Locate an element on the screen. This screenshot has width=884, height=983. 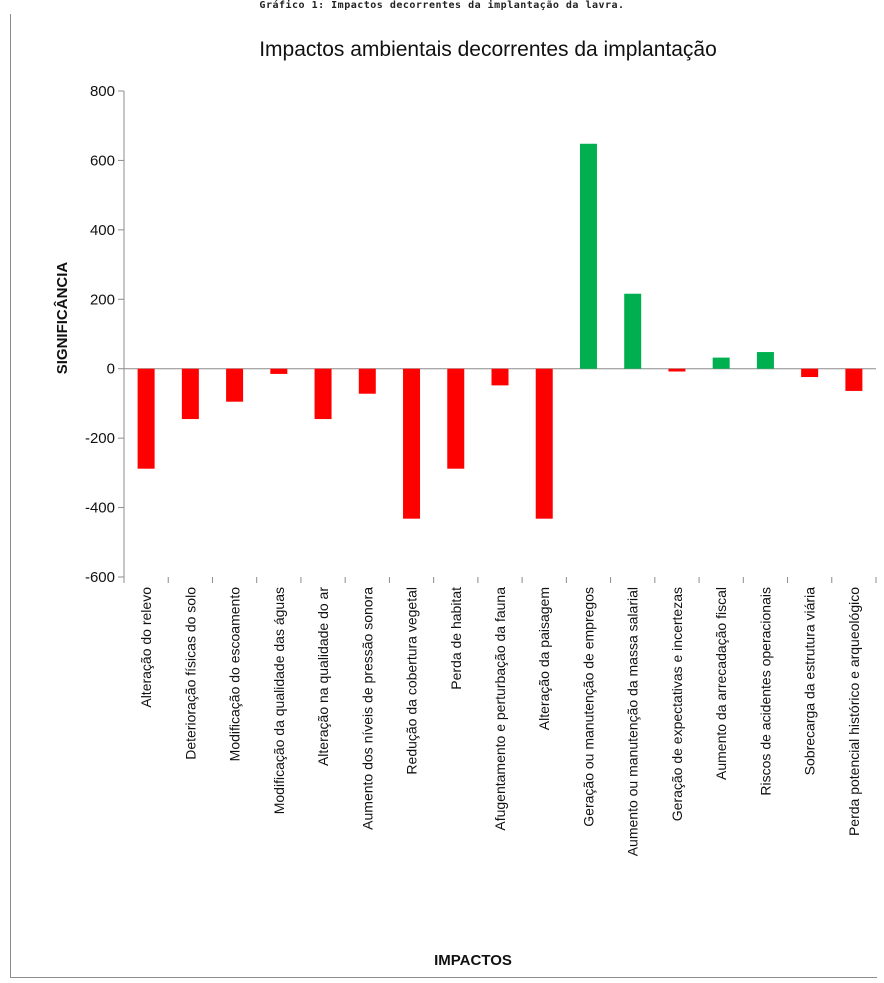
x-tick-label: Perda de habitat is located at coordinates (456, 638).